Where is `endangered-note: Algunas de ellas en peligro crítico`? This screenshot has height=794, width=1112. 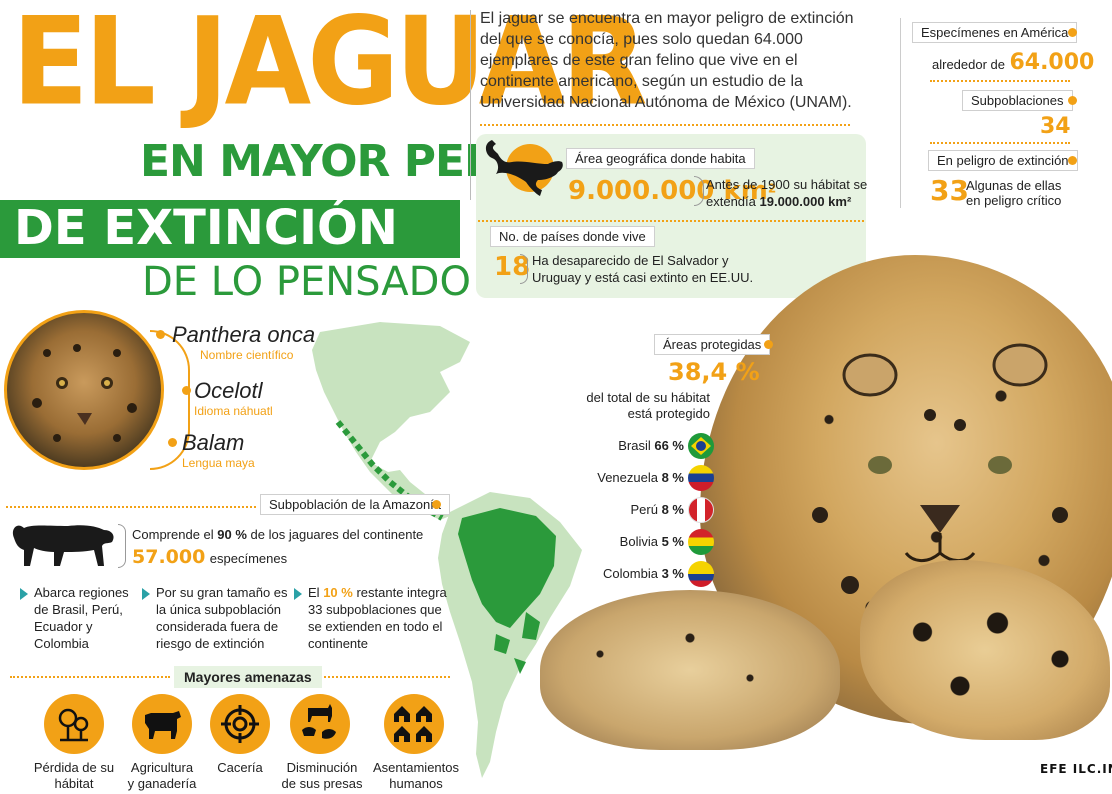 endangered-note: Algunas de ellas en peligro crítico is located at coordinates (1013, 193).